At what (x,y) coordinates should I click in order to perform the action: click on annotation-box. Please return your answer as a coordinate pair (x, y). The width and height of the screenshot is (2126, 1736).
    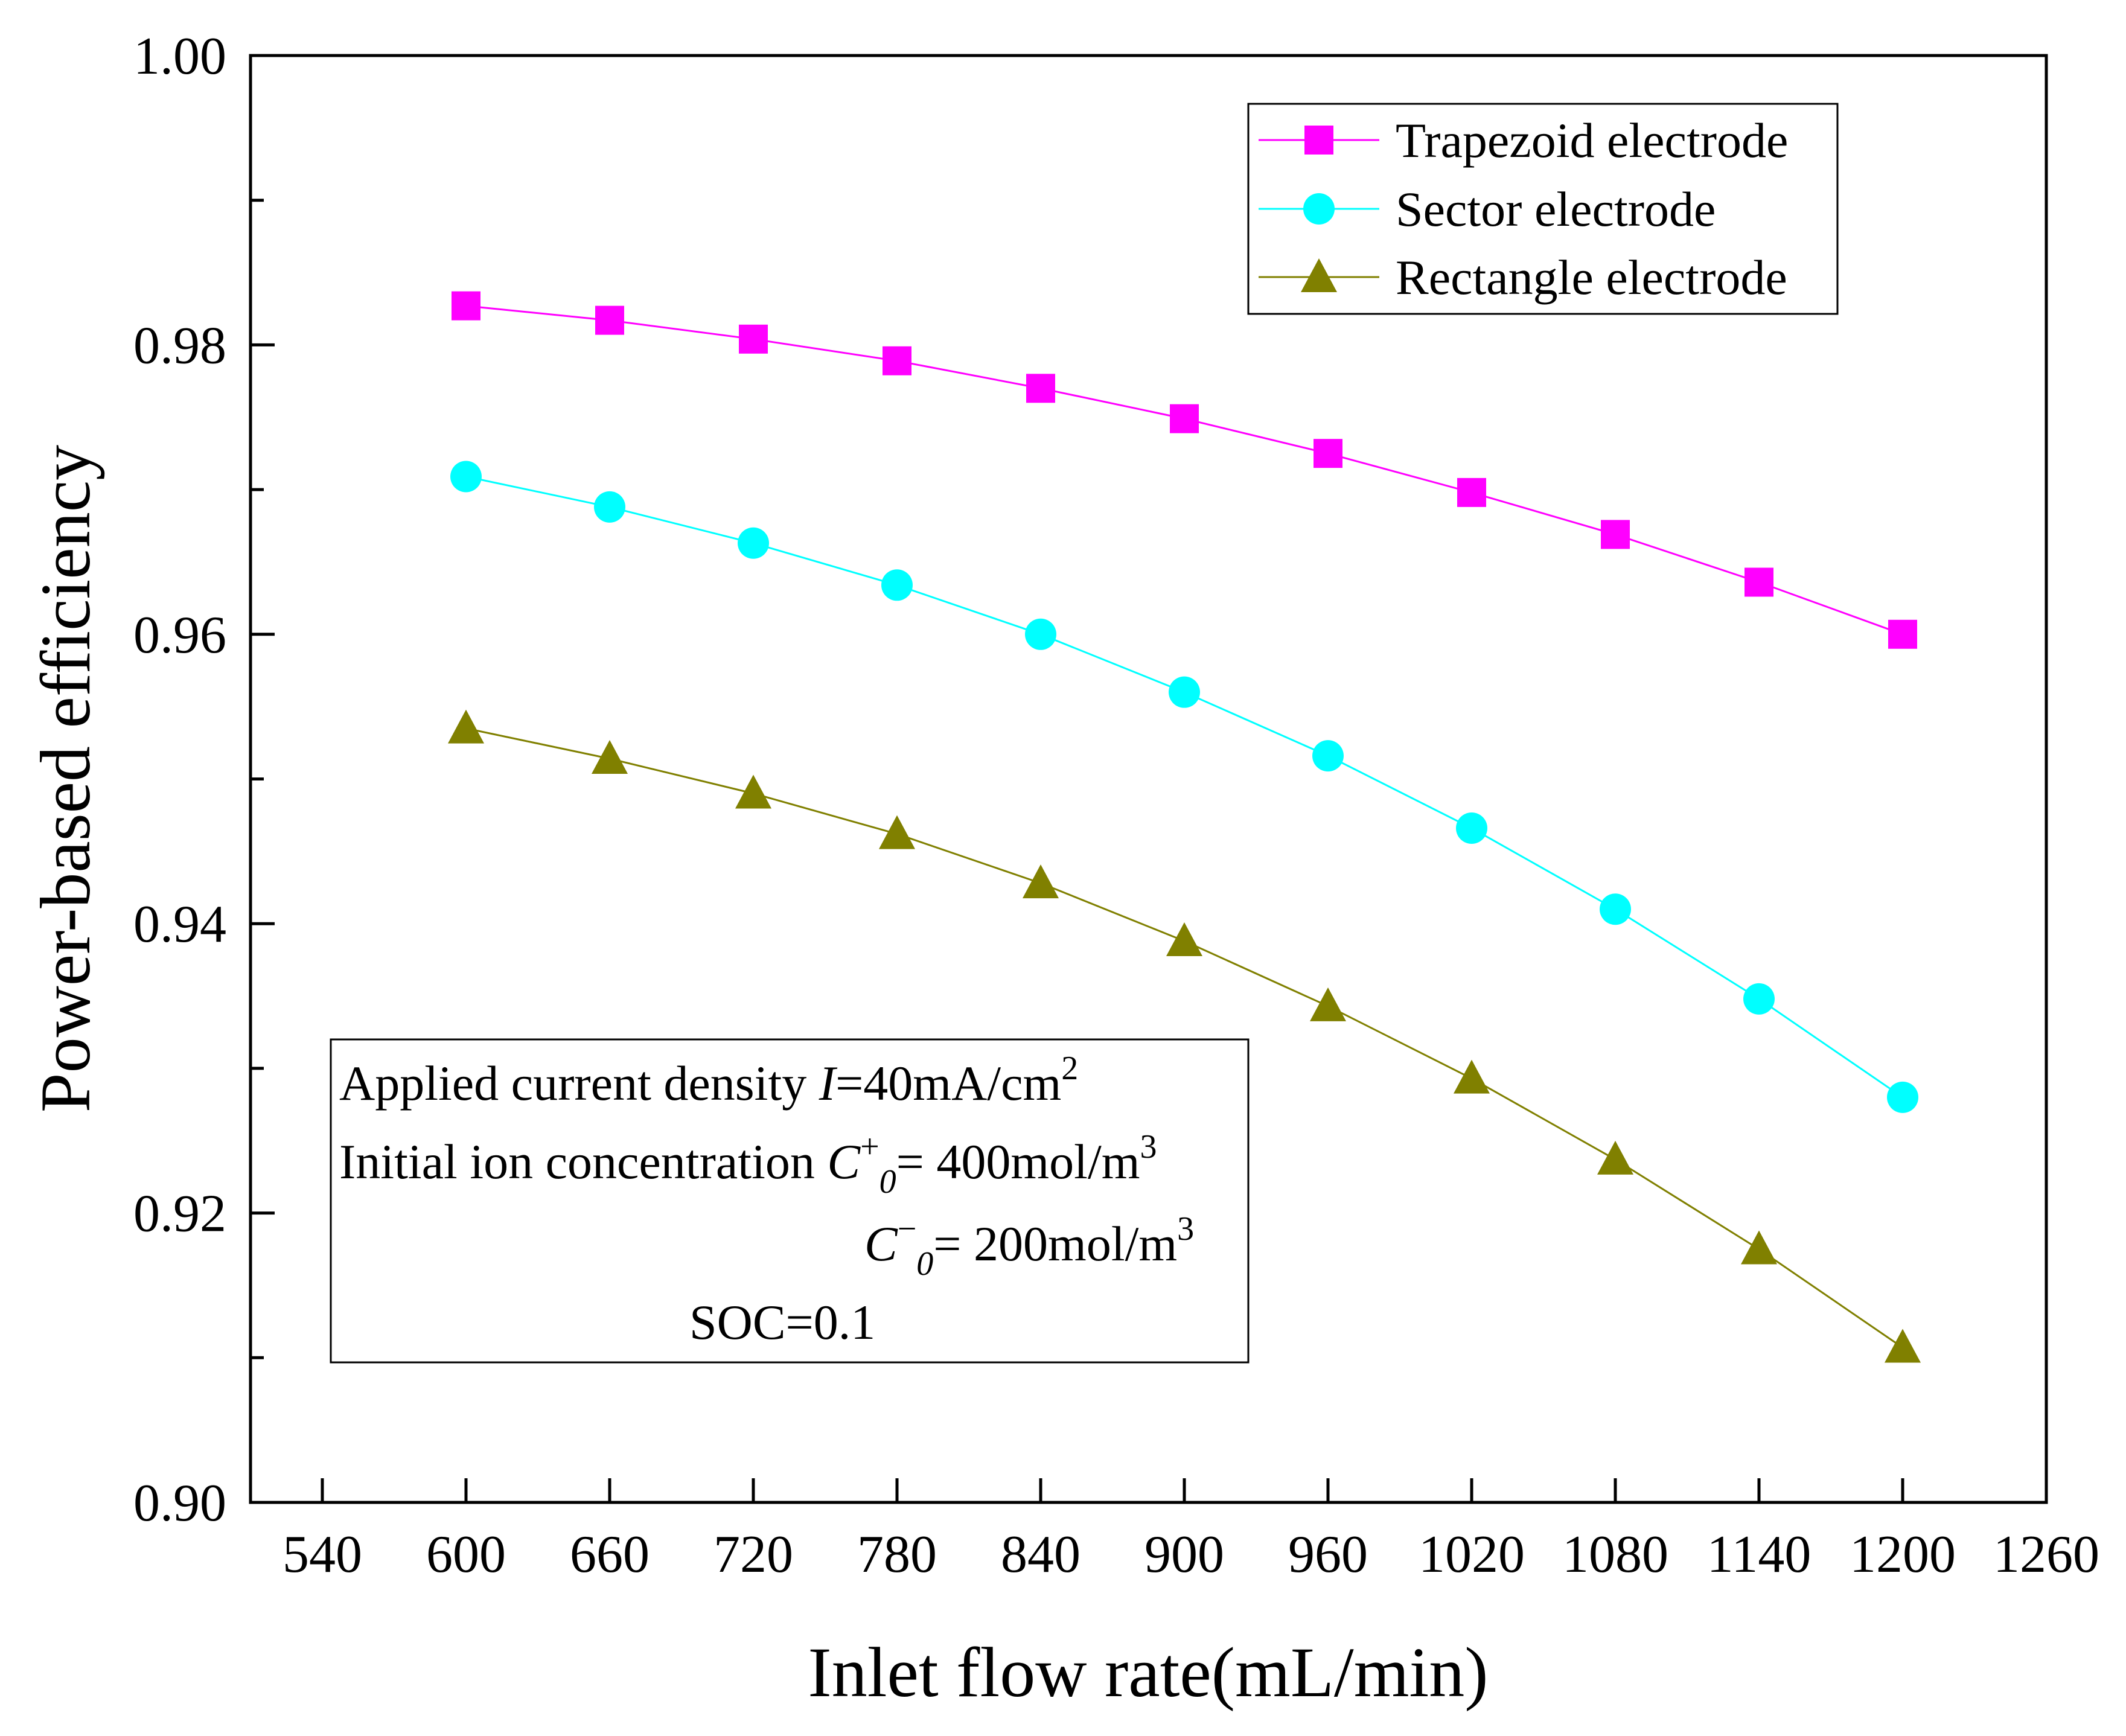
    Looking at the image, I should click on (790, 1201).